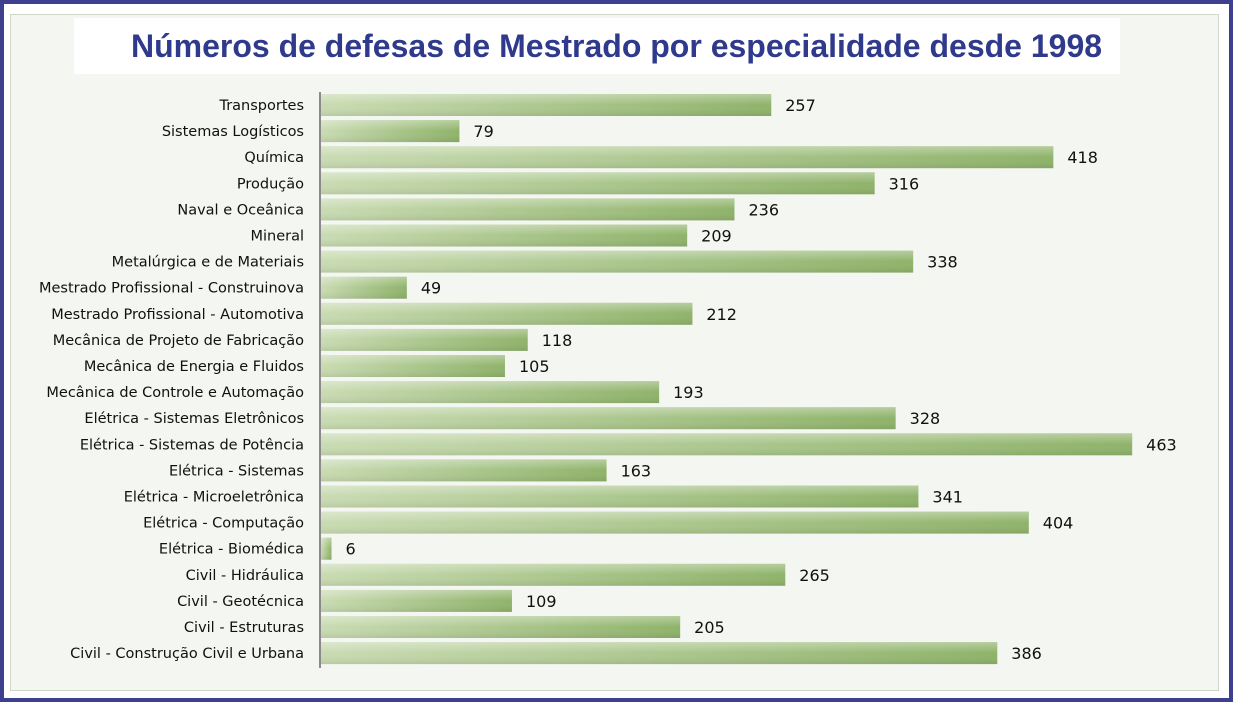 The height and width of the screenshot is (702, 1233). Describe the element at coordinates (351, 549) in the screenshot. I see `value-label-17: 6` at that location.